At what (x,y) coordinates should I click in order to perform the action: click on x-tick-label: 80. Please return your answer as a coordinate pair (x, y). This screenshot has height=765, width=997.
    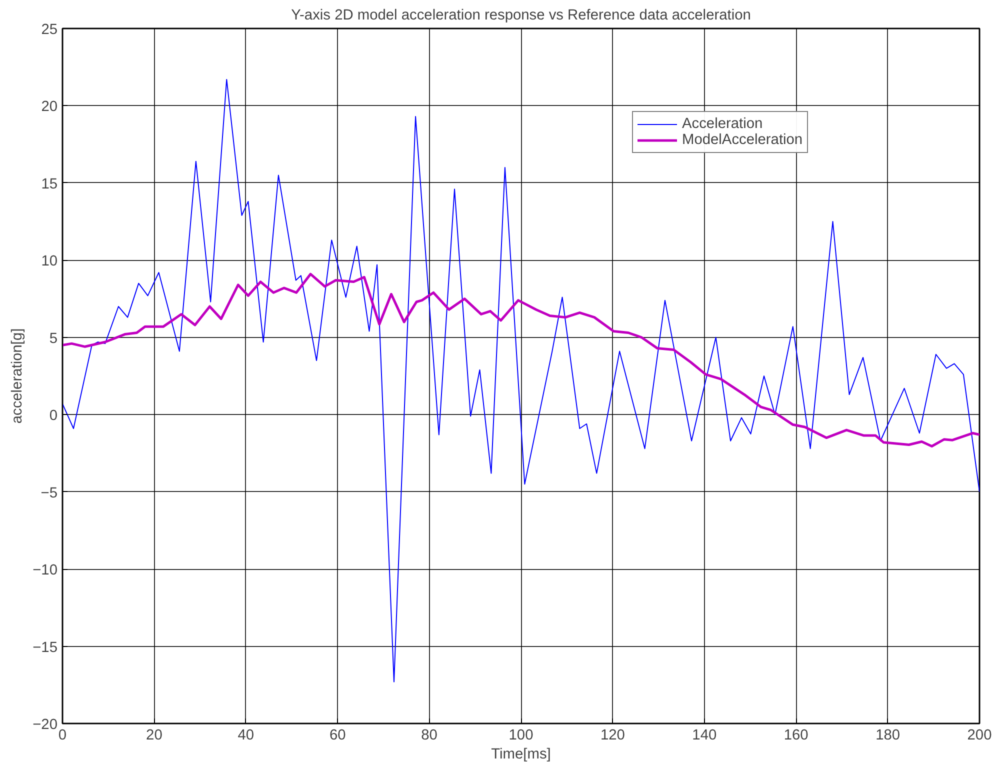
    Looking at the image, I should click on (429, 736).